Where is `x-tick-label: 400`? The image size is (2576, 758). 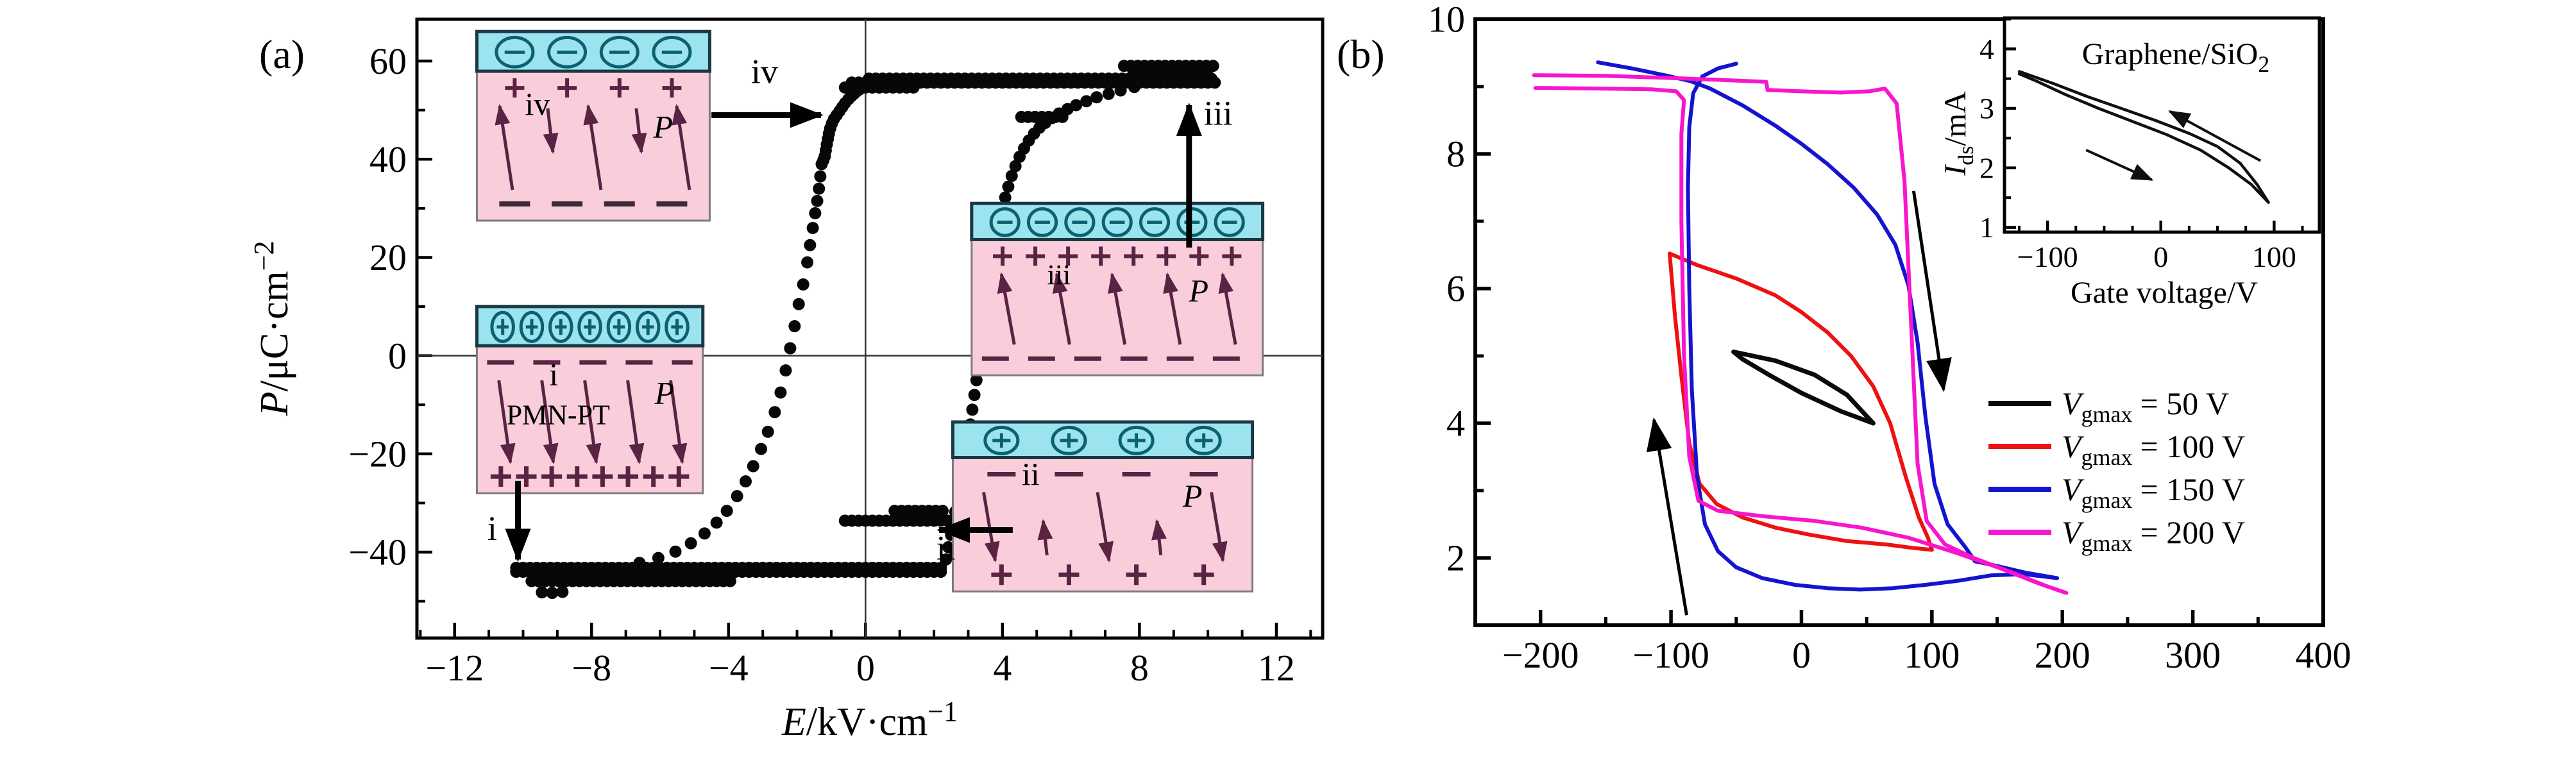 x-tick-label: 400 is located at coordinates (2323, 655).